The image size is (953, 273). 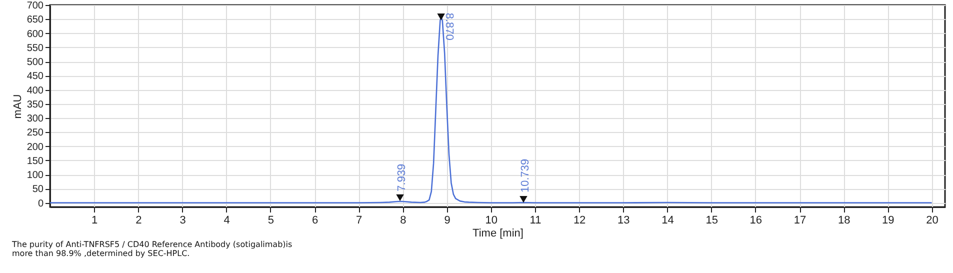 I want to click on x-tick-label: 10, so click(x=491, y=220).